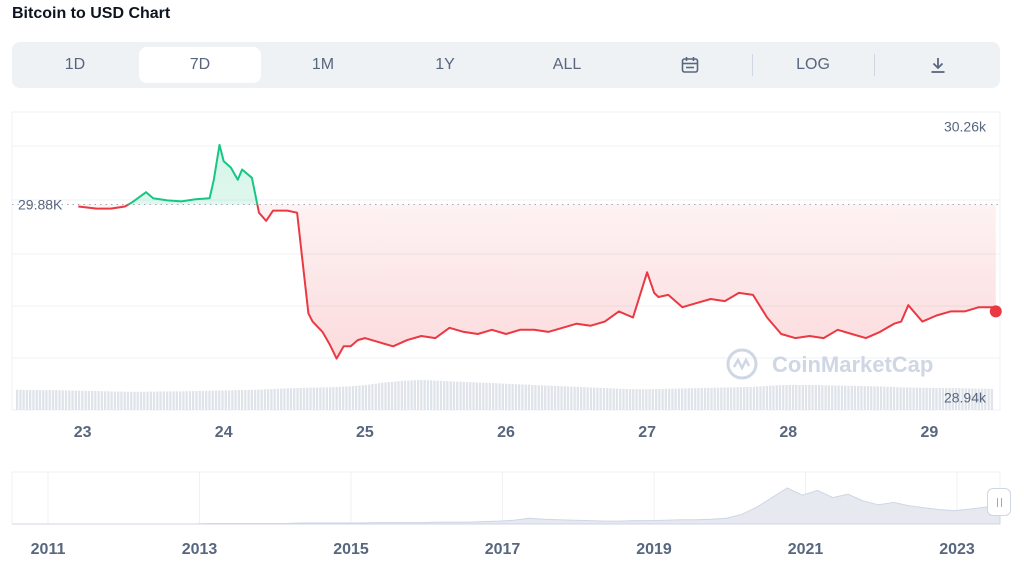 This screenshot has height=564, width=1024. What do you see at coordinates (938, 65) in the screenshot?
I see `download-button` at bounding box center [938, 65].